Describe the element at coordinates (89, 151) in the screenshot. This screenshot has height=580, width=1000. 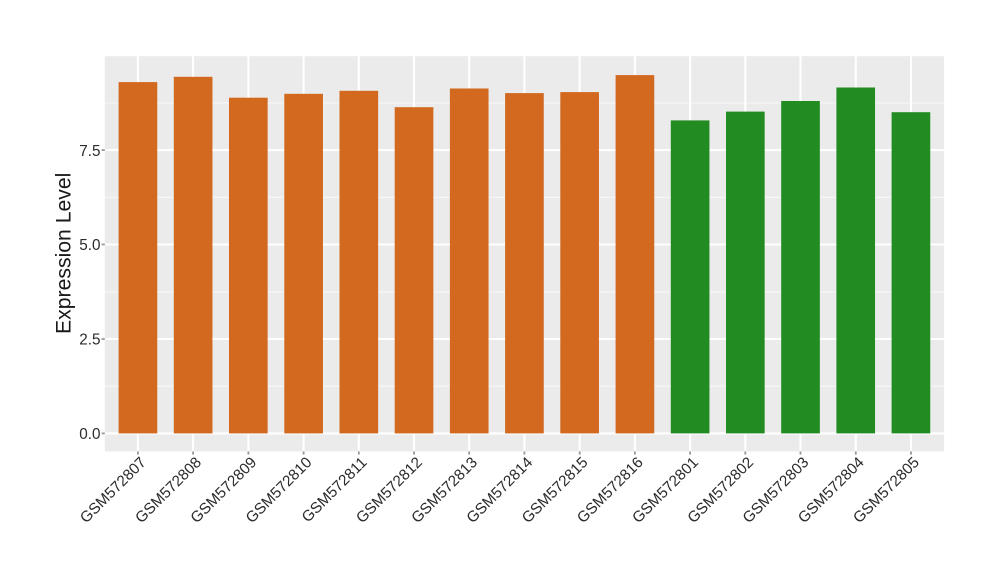
I see `svg-text: 7.5` at that location.